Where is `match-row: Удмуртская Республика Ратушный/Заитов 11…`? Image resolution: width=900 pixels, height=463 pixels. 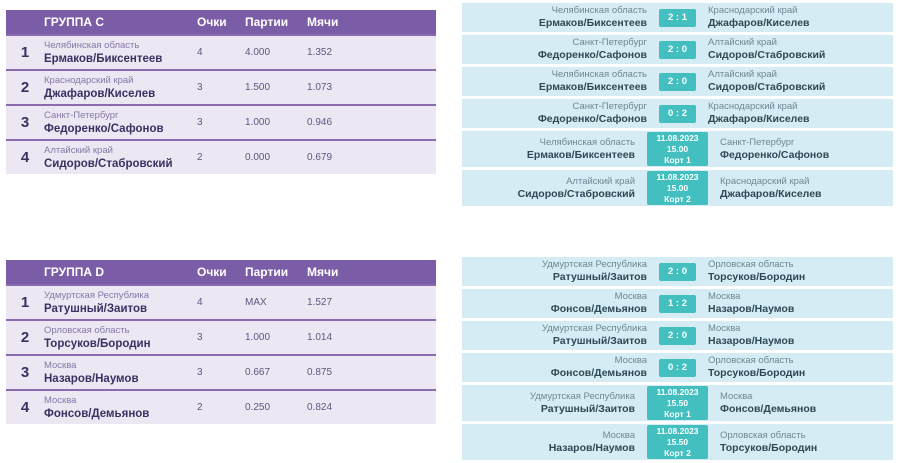
match-row: Удмуртская Республика Ратушный/Заитов 11… is located at coordinates (677, 403).